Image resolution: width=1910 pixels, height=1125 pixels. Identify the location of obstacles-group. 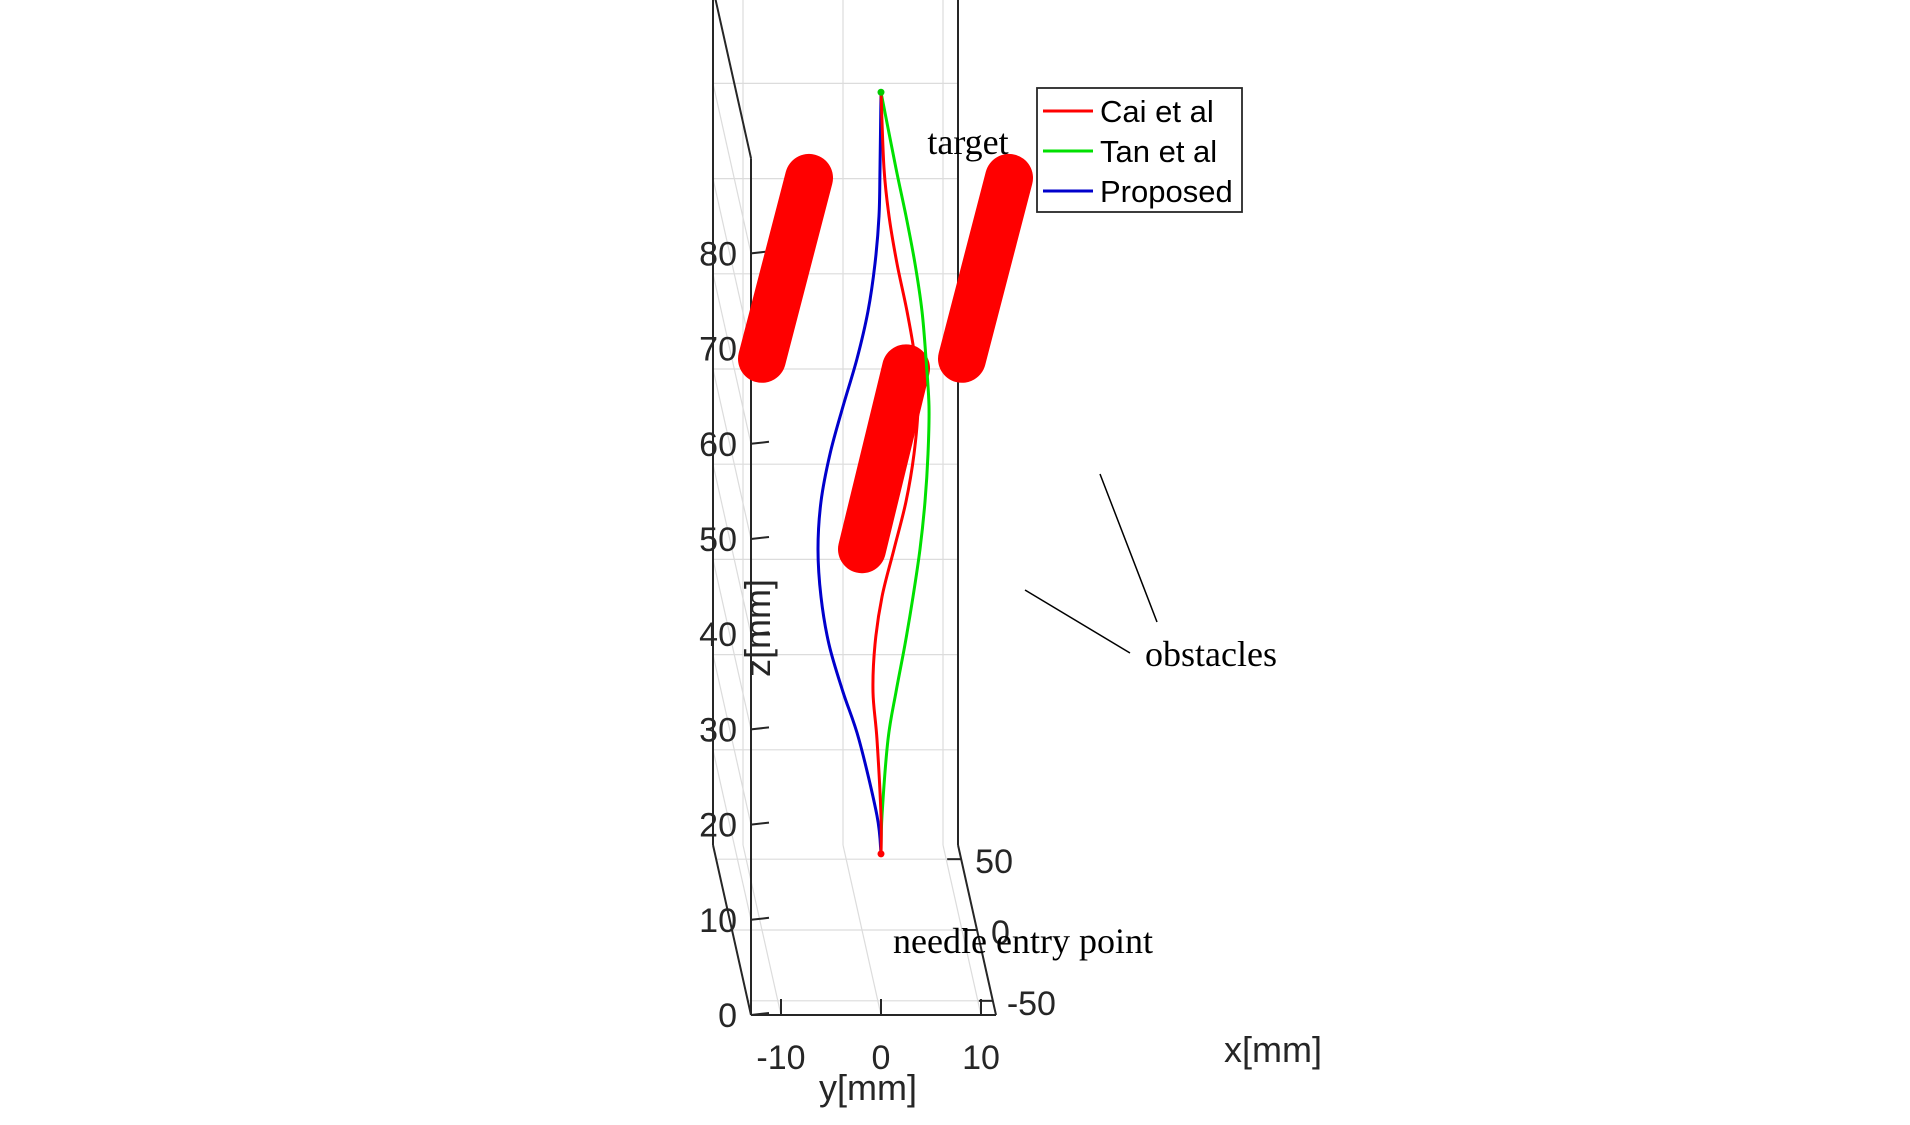
(885, 363).